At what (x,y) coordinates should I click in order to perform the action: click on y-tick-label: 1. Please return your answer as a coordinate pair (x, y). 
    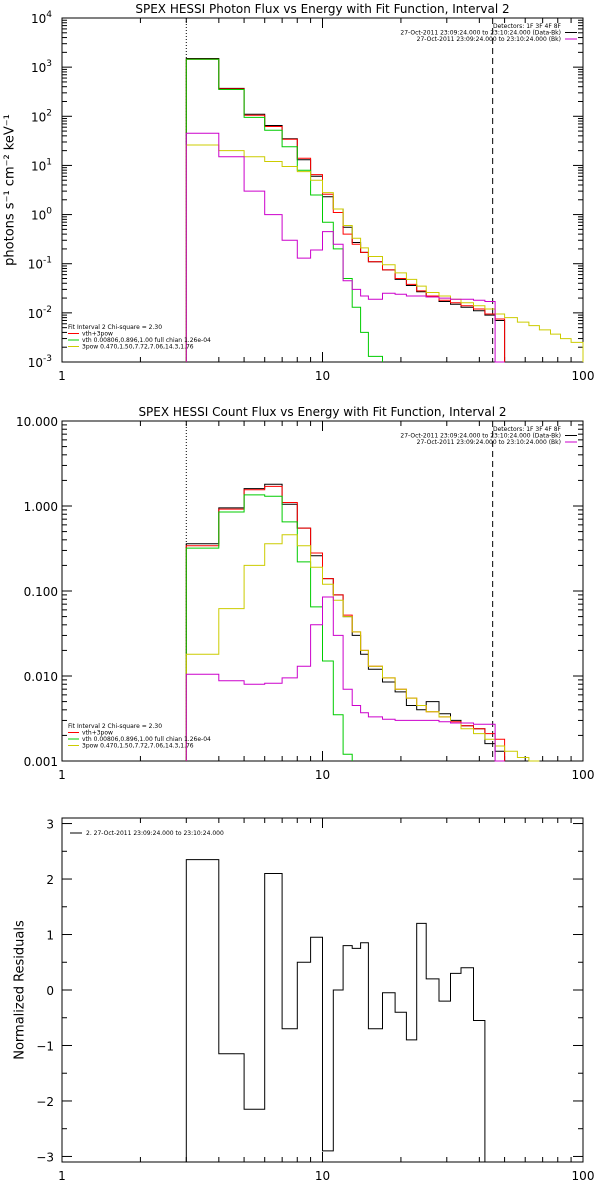
    Looking at the image, I should click on (50, 936).